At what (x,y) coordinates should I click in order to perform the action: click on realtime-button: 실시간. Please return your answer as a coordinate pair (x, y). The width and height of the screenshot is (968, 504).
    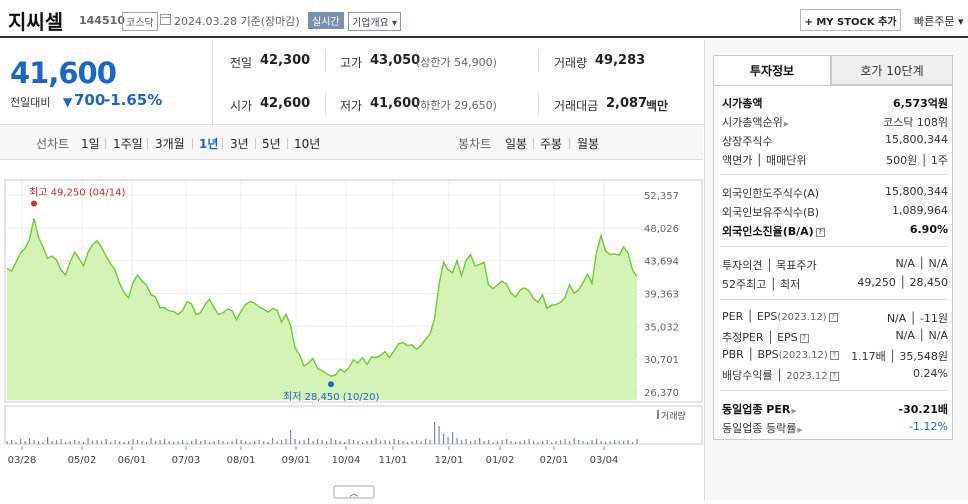
    Looking at the image, I should click on (326, 20).